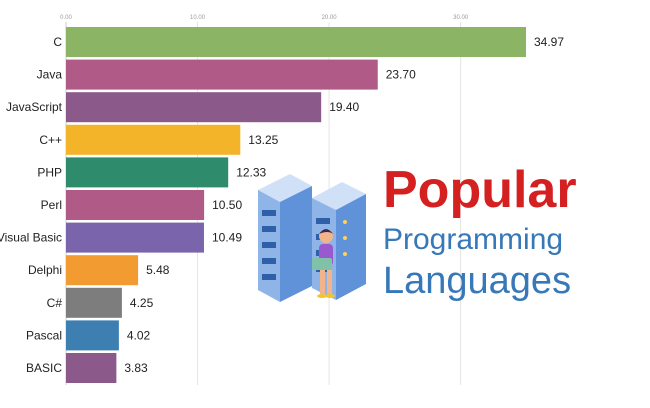 Image resolution: width=650 pixels, height=408 pixels. What do you see at coordinates (285, 238) in the screenshot?
I see `server-tower-left-icon` at bounding box center [285, 238].